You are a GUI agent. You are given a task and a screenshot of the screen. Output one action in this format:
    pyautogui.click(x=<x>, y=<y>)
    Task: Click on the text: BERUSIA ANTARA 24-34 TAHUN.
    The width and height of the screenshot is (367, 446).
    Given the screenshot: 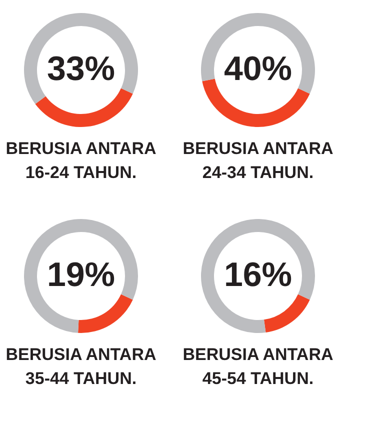 What is the action you would take?
    pyautogui.click(x=258, y=160)
    